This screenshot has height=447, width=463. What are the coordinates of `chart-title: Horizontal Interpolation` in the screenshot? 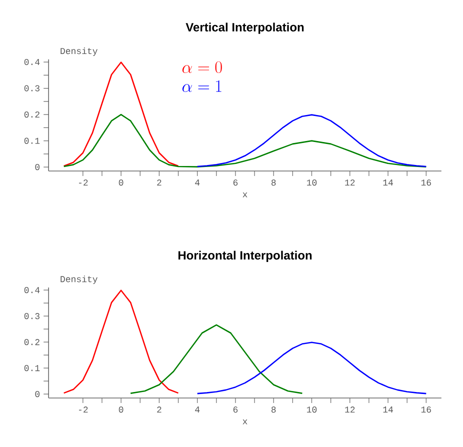 It's located at (245, 256).